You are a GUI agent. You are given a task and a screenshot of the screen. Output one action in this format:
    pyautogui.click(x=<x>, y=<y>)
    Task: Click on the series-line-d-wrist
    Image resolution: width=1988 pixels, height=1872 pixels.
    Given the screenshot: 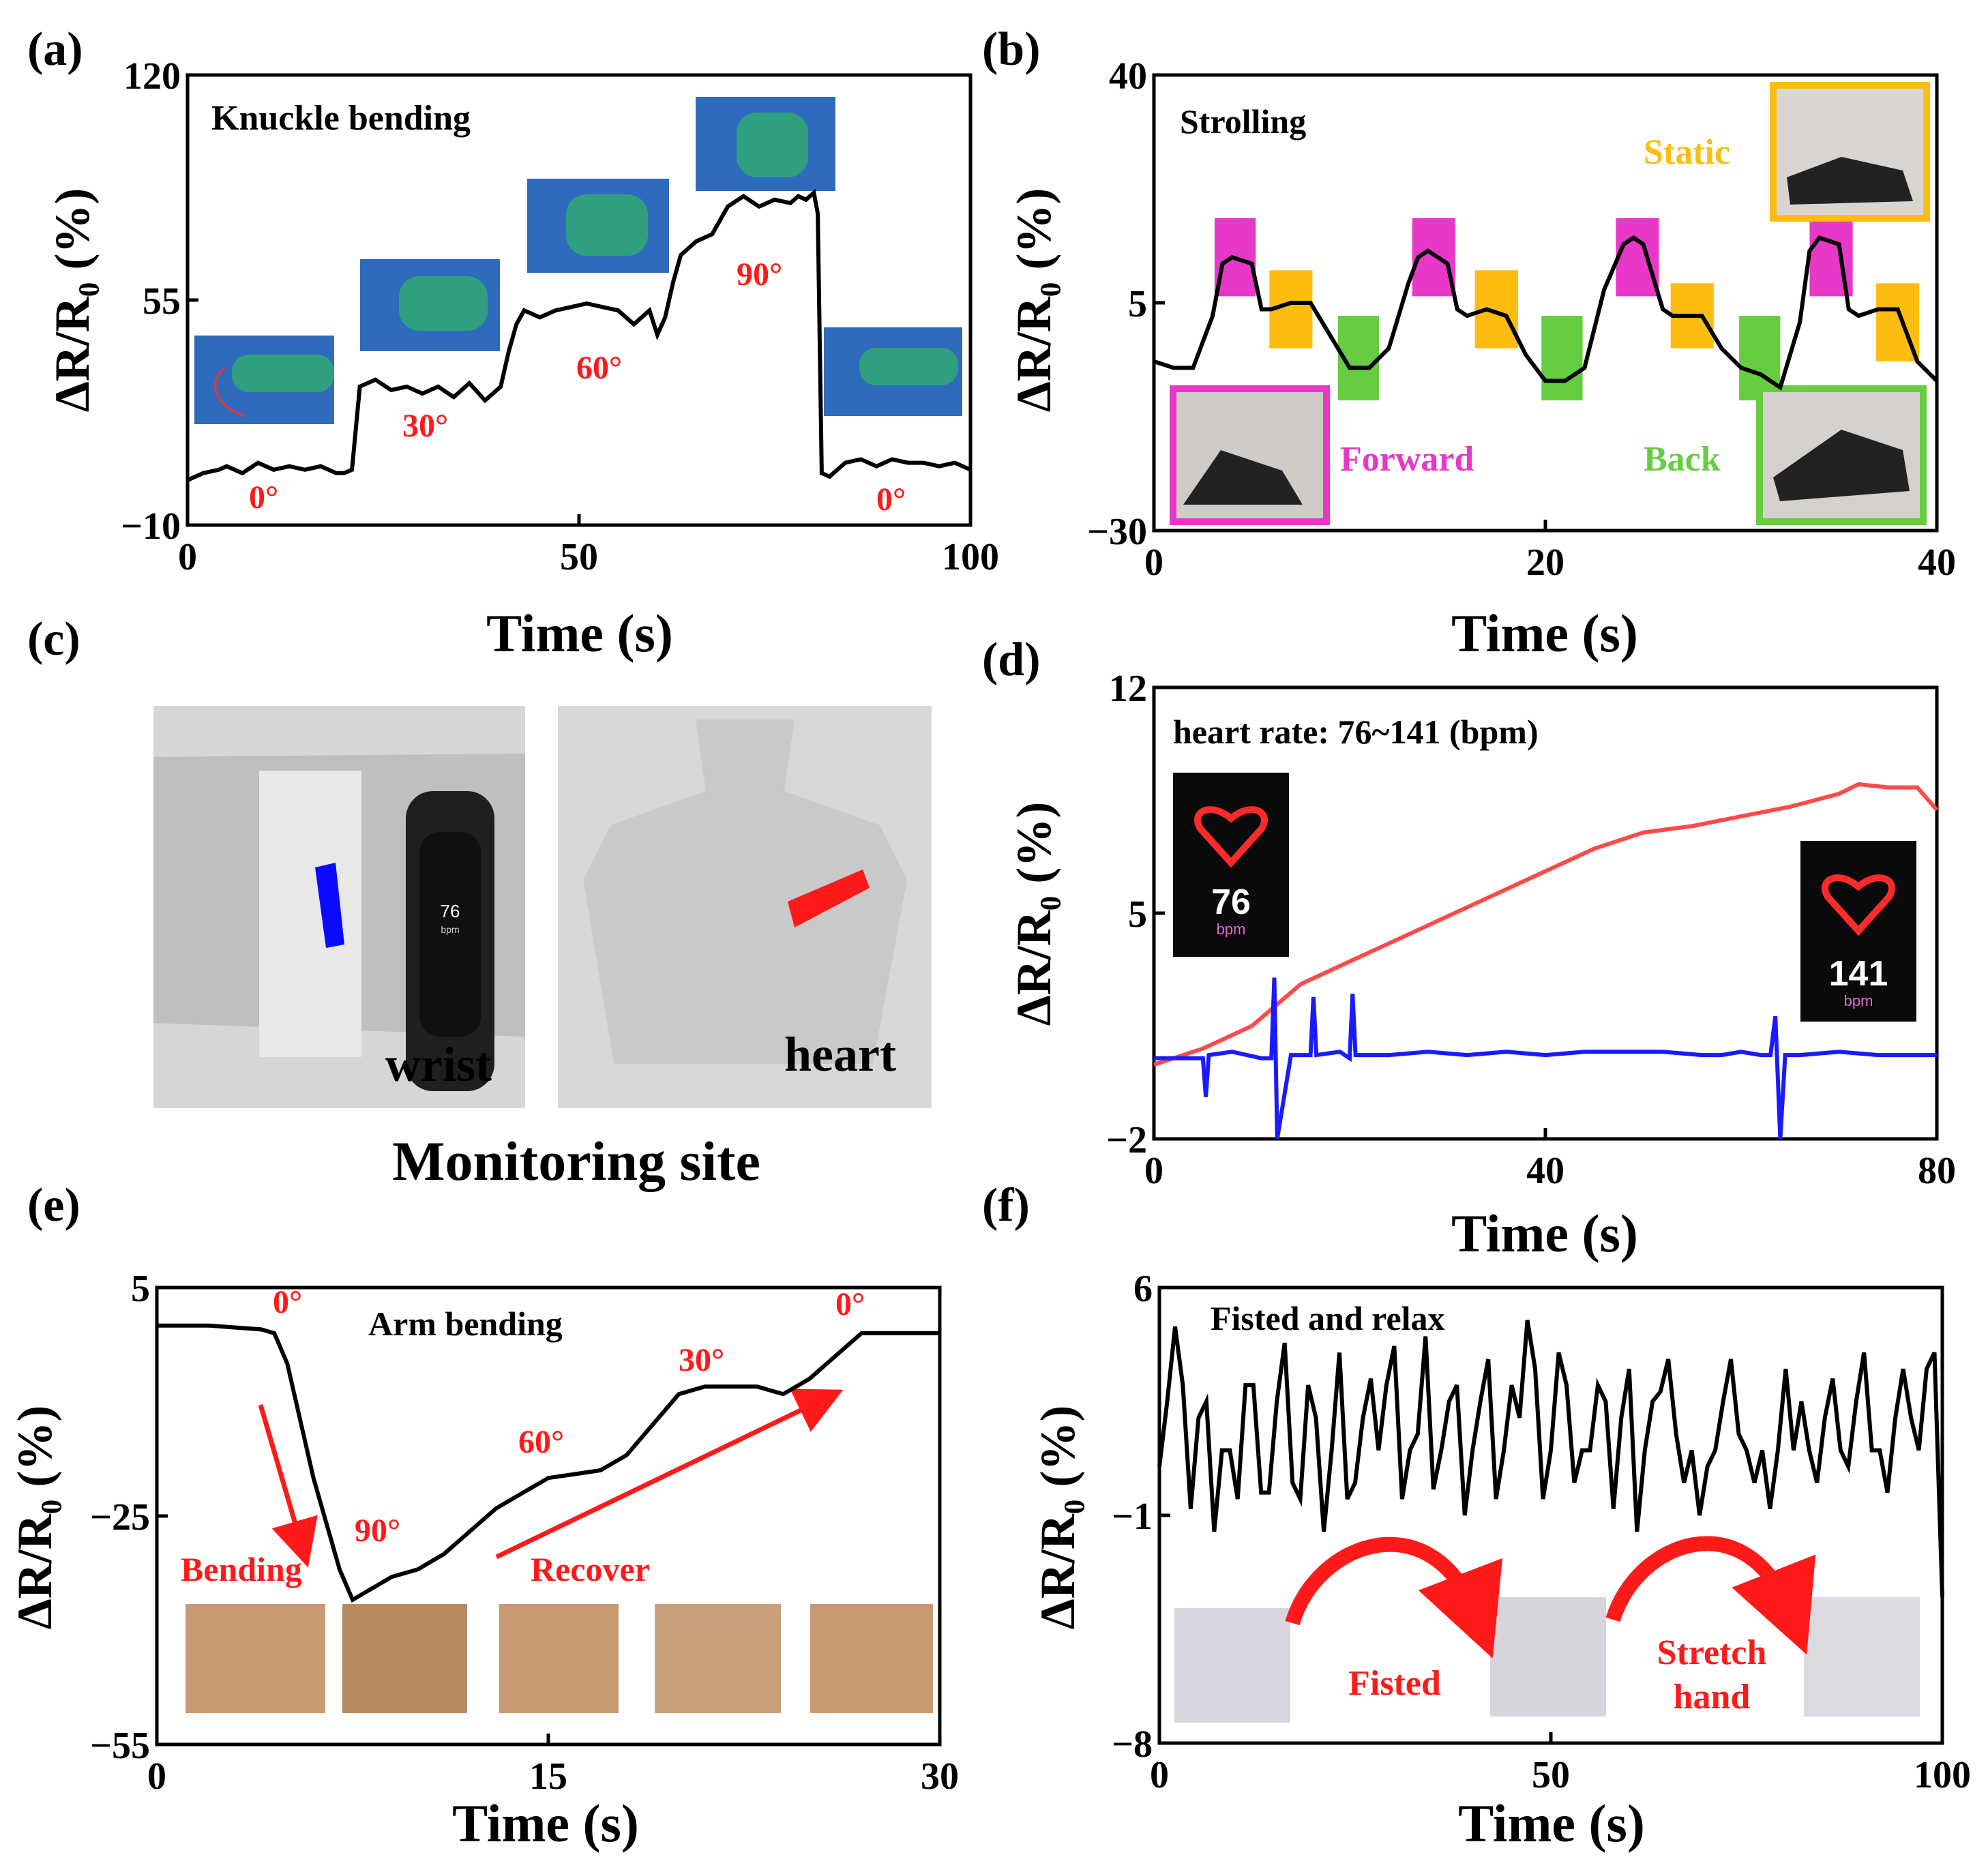 What is the action you would take?
    pyautogui.click(x=1546, y=1058)
    